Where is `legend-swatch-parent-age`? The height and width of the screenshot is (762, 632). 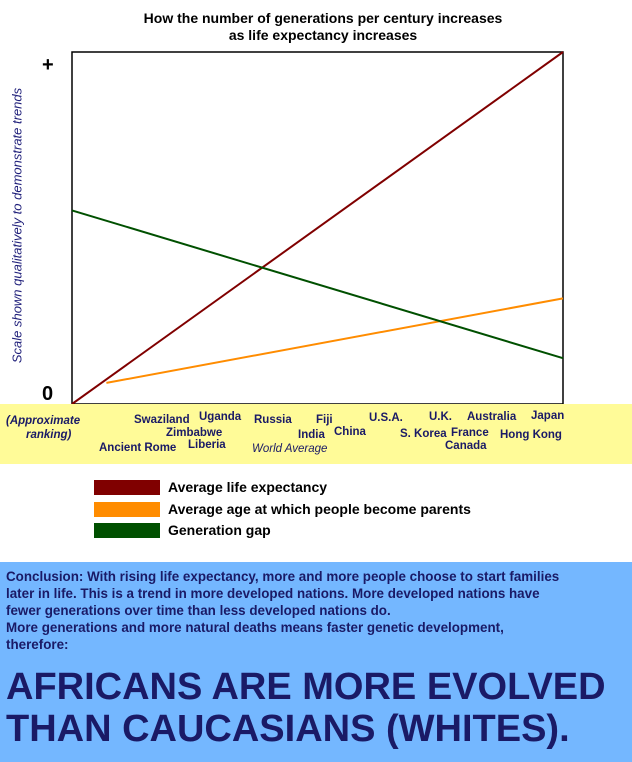
legend-swatch-parent-age is located at coordinates (127, 509).